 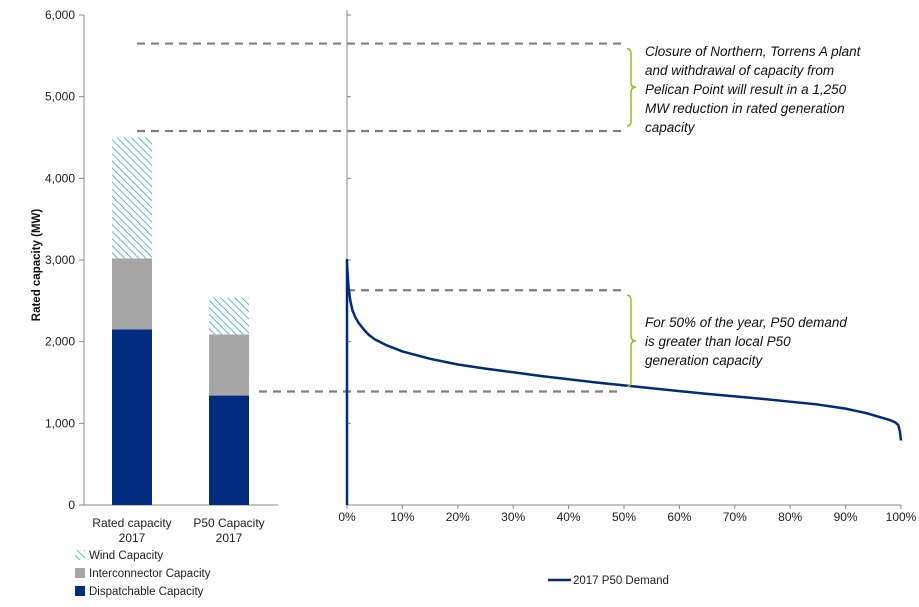 What do you see at coordinates (753, 51) in the screenshot?
I see `annotation-text: Closure of Northern, Torrens A plant` at bounding box center [753, 51].